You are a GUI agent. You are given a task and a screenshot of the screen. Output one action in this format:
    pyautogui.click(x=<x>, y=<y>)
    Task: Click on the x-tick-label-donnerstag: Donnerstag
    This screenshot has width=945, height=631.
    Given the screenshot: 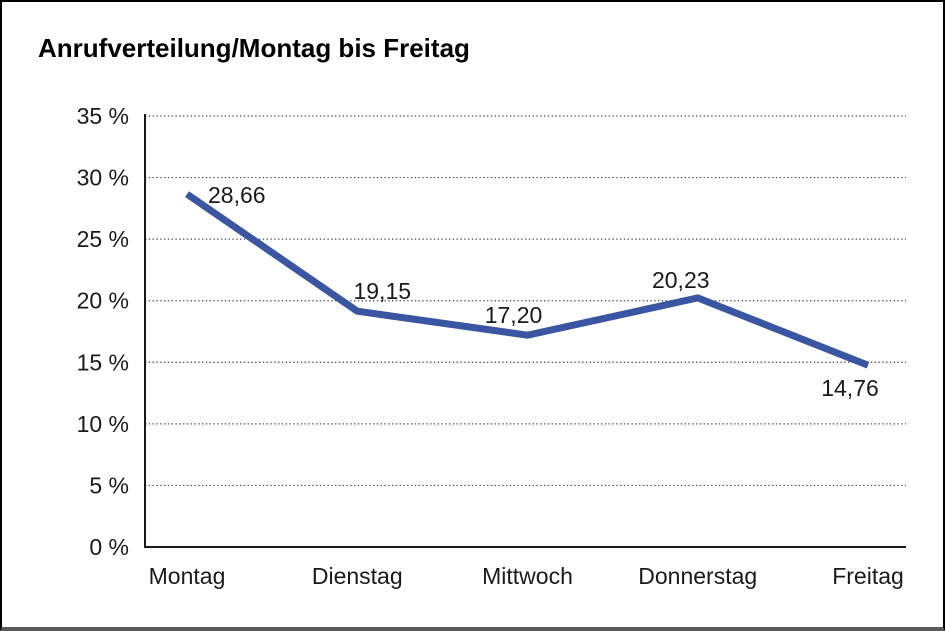 What is the action you would take?
    pyautogui.click(x=697, y=576)
    